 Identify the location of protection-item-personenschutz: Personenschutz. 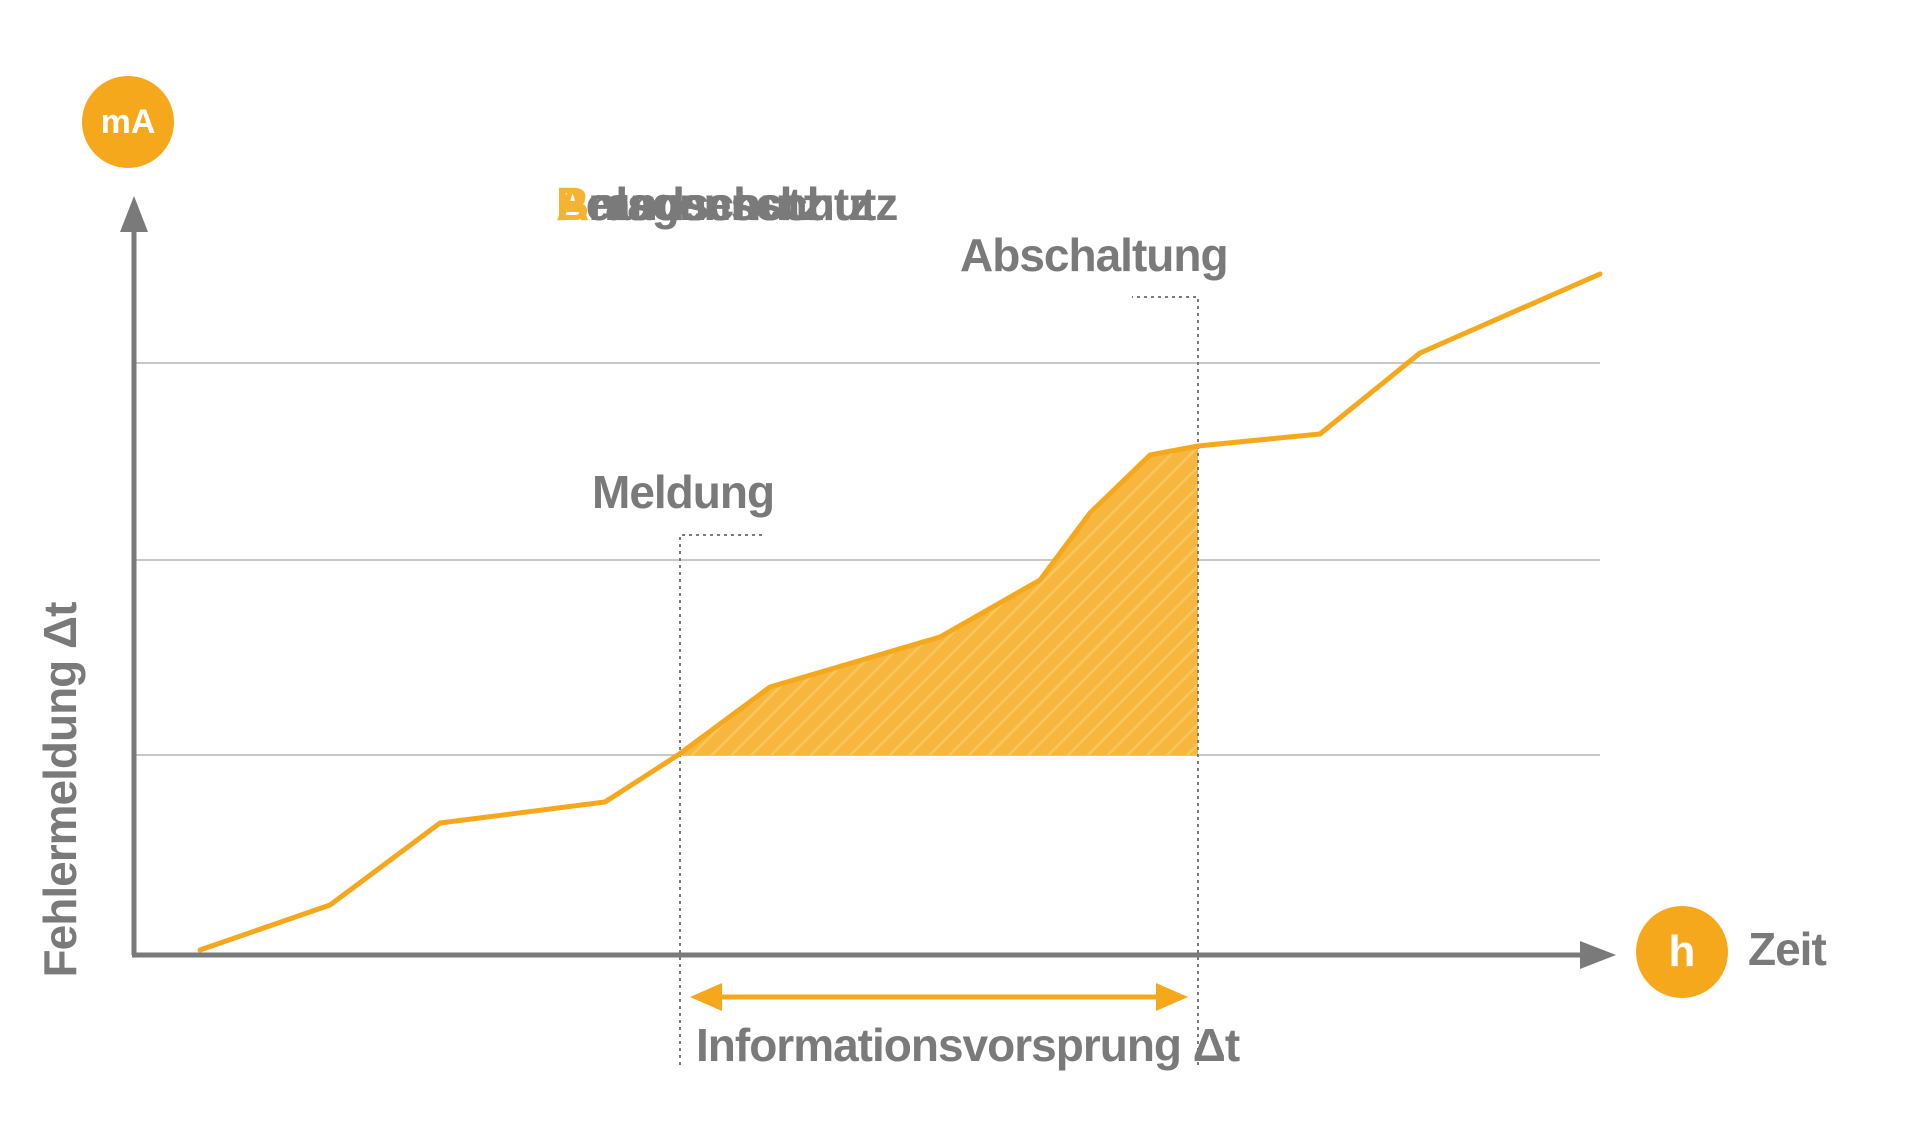
(727, 204).